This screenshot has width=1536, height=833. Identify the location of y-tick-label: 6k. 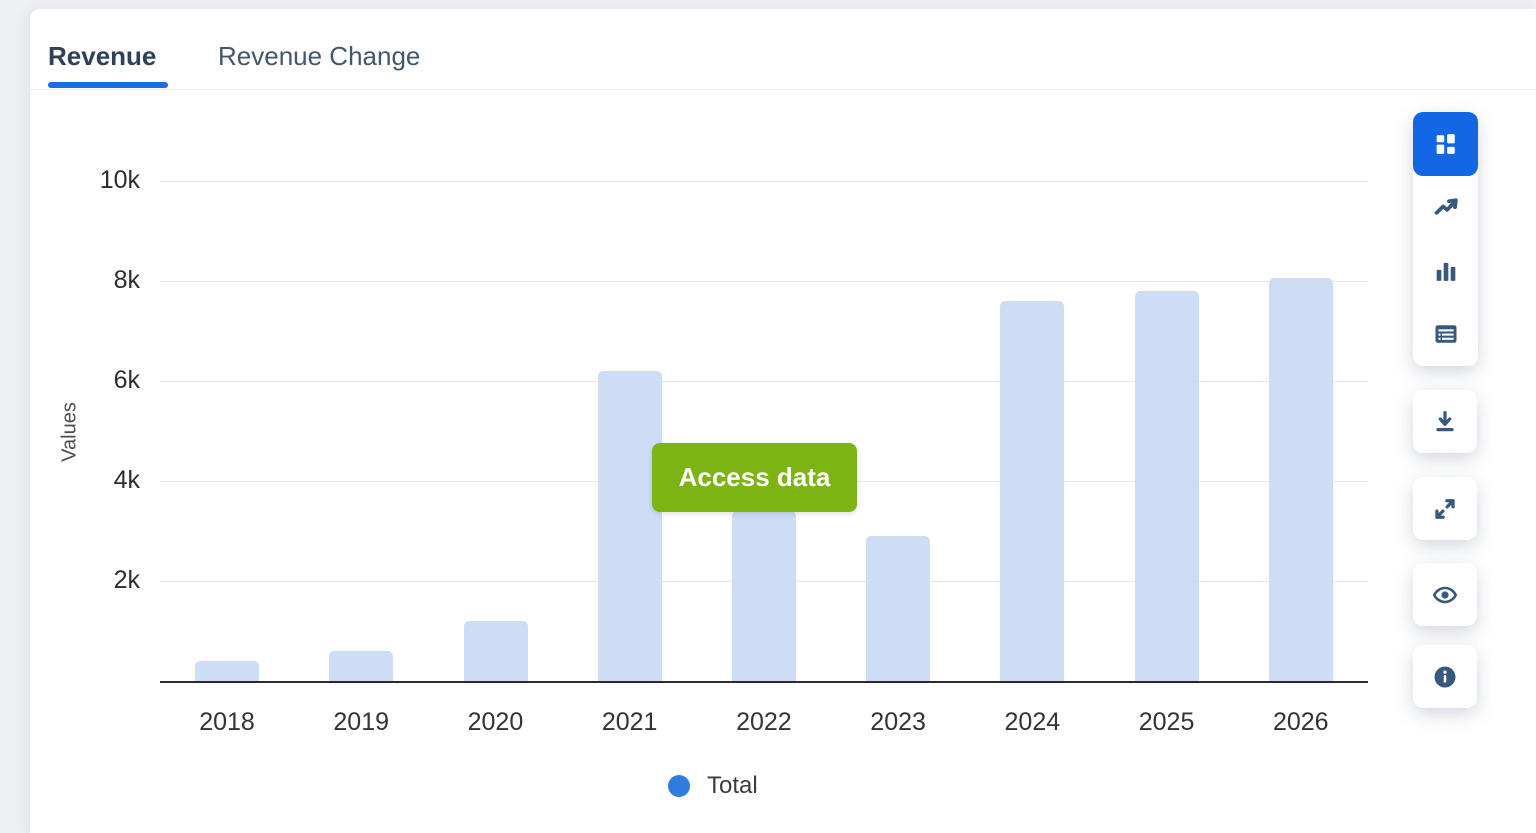
(126, 380).